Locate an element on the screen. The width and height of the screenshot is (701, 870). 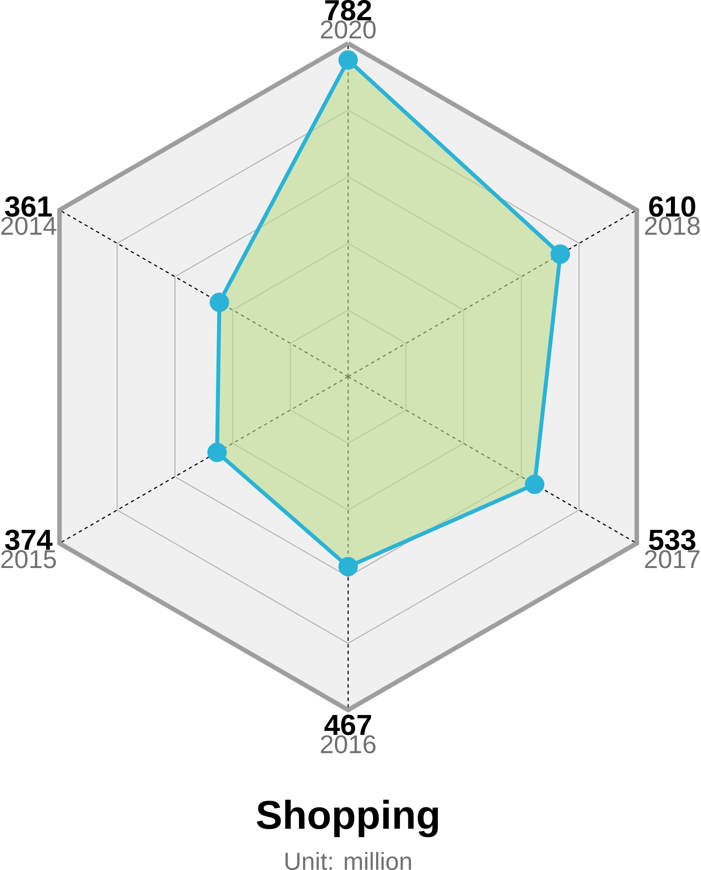
text: Unit: million is located at coordinates (349, 861).